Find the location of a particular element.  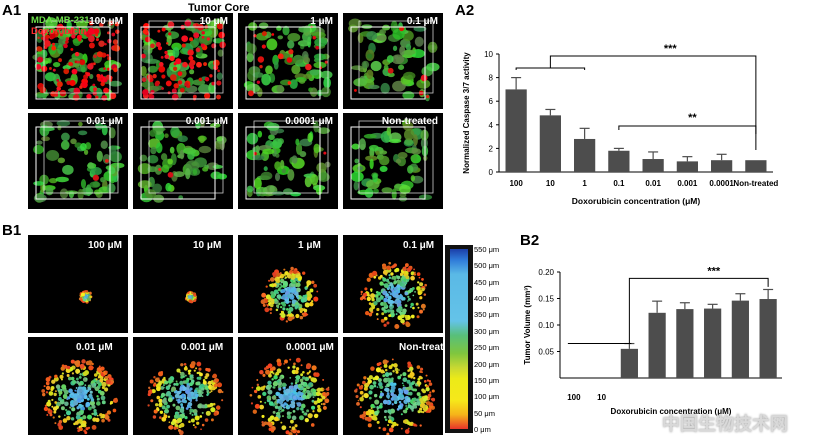

a1-tile-label: 0.0001 μM is located at coordinates (309, 121).